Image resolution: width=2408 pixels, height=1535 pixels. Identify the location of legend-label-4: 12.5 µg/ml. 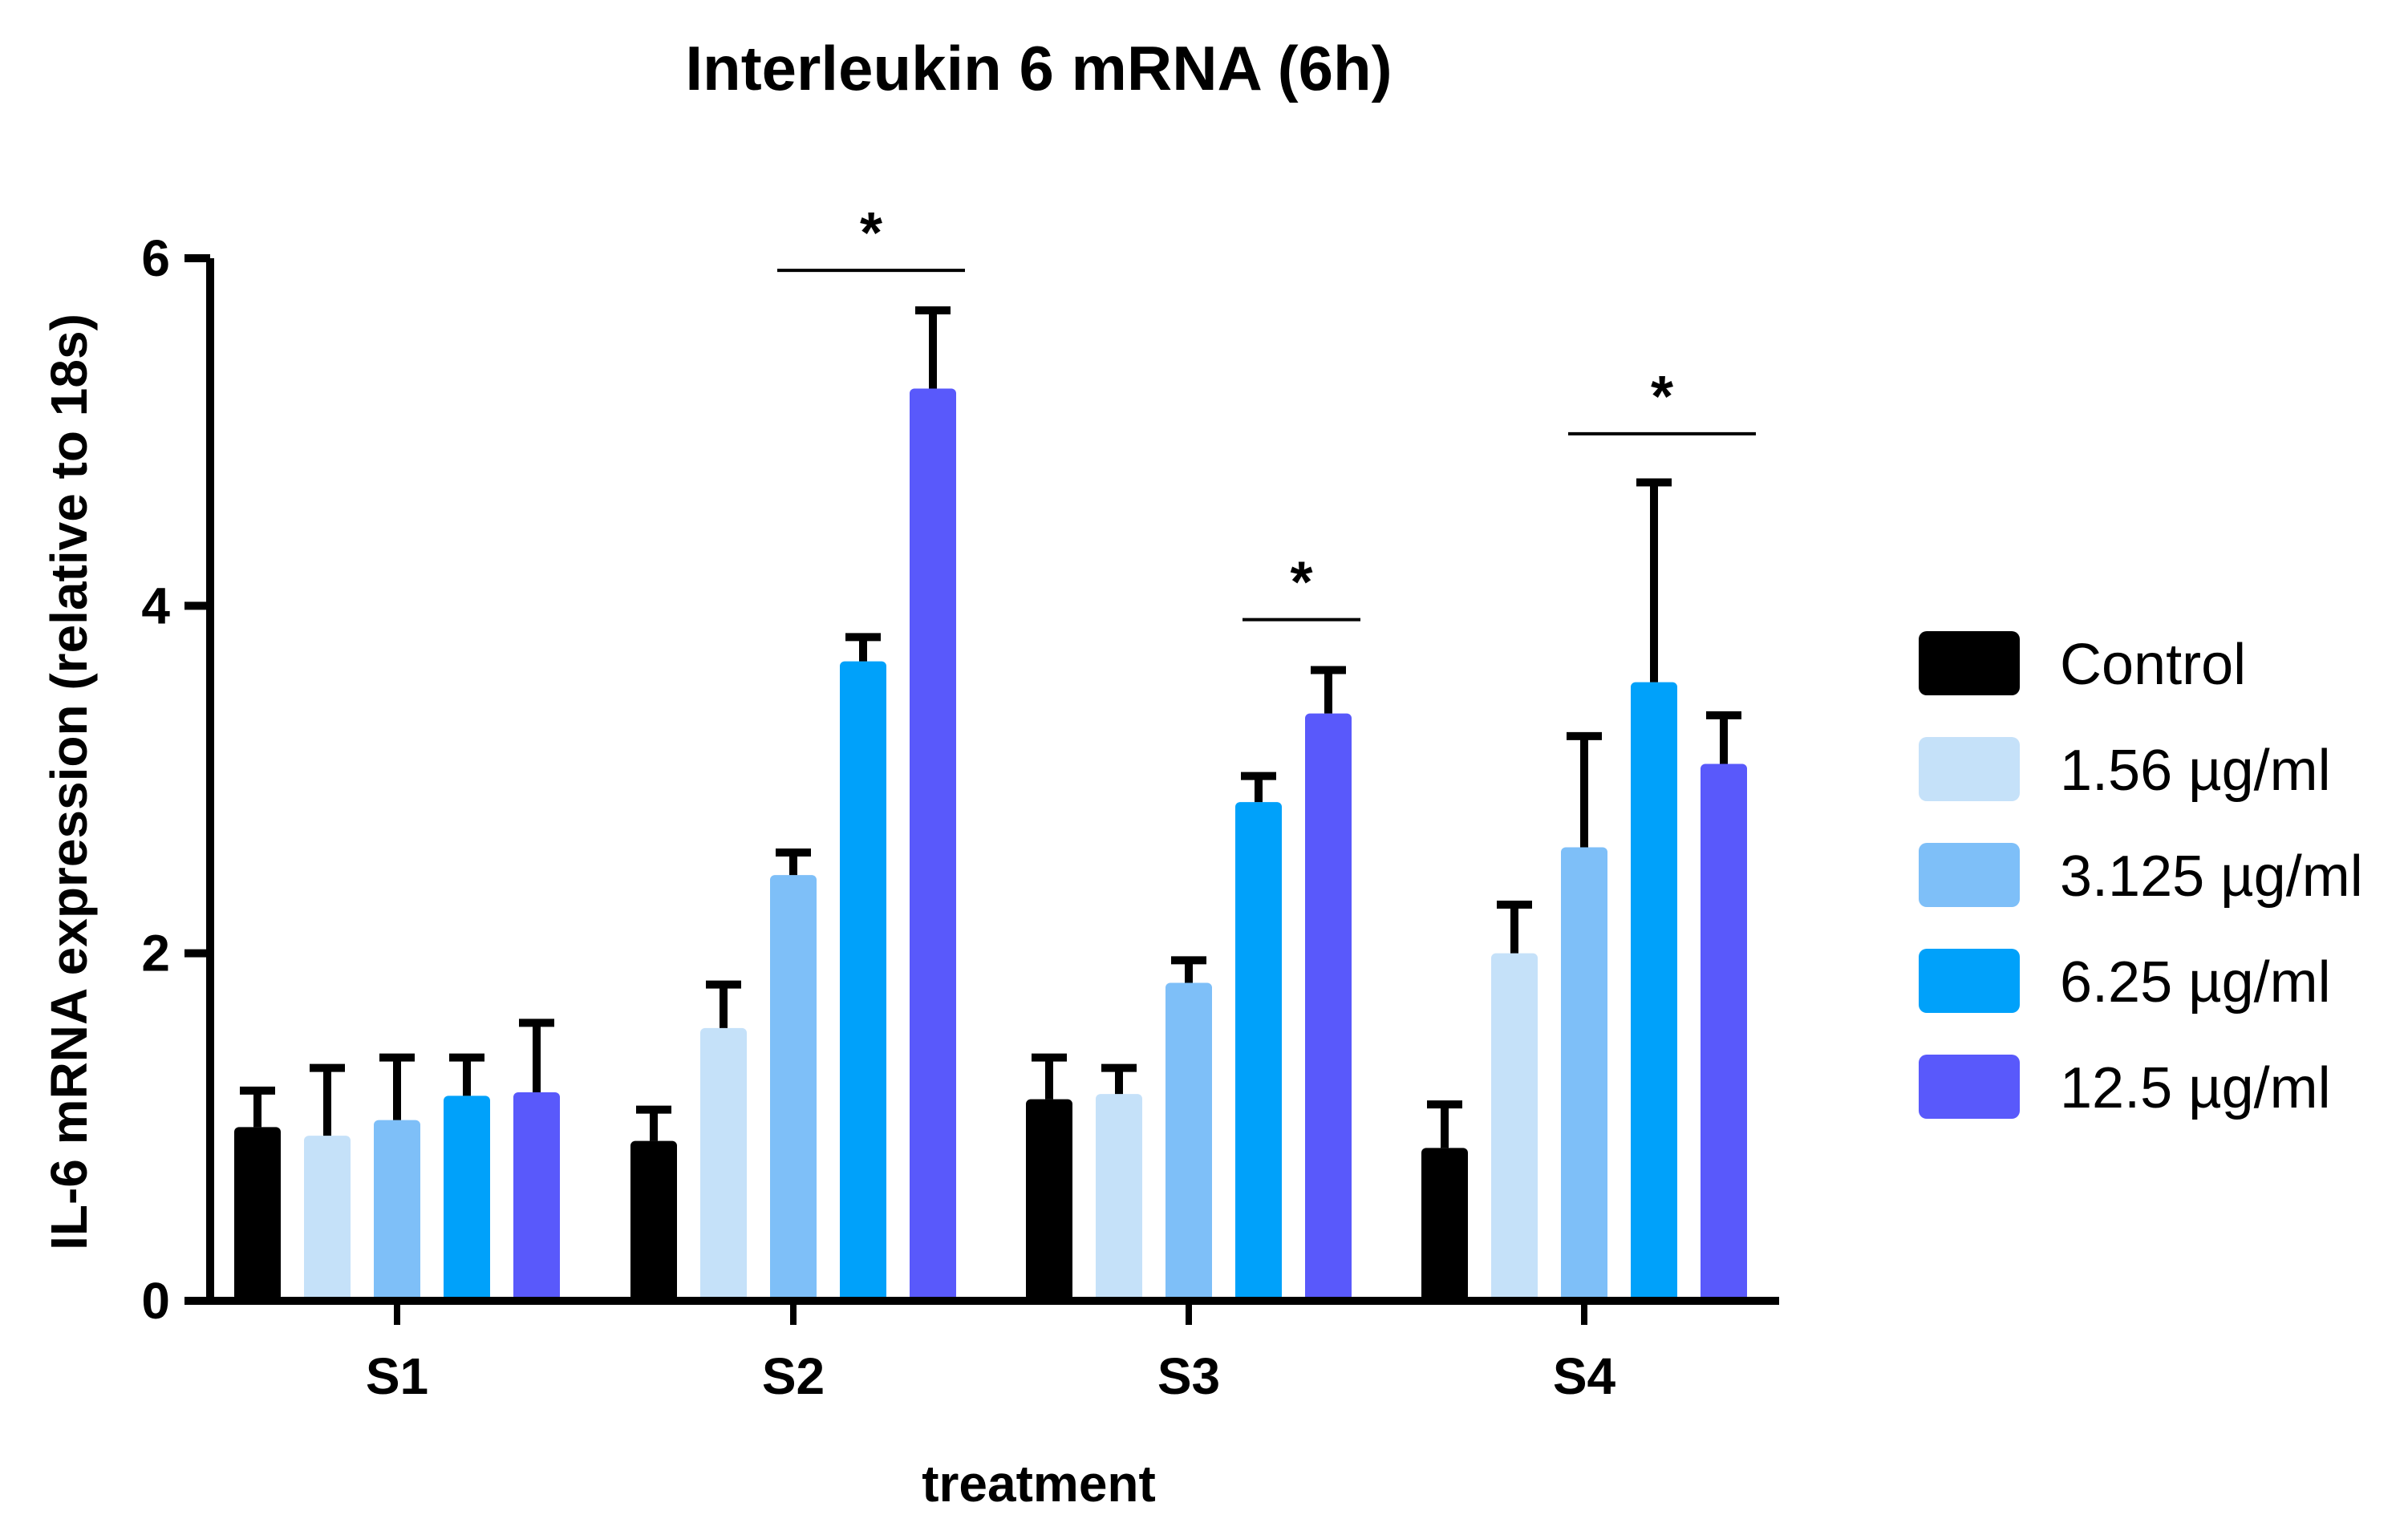
(2196, 1088).